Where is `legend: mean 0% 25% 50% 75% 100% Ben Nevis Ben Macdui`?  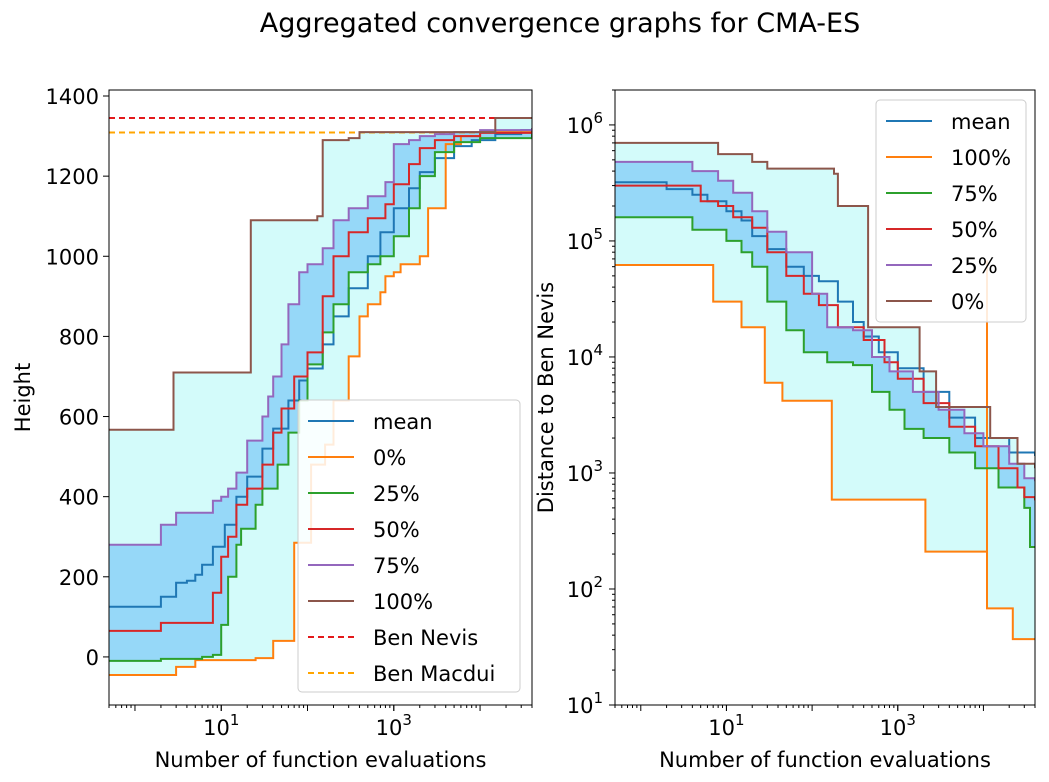
legend: mean 0% 25% 50% 75% 100% Ben Nevis Ben Macdui is located at coordinates (409, 546).